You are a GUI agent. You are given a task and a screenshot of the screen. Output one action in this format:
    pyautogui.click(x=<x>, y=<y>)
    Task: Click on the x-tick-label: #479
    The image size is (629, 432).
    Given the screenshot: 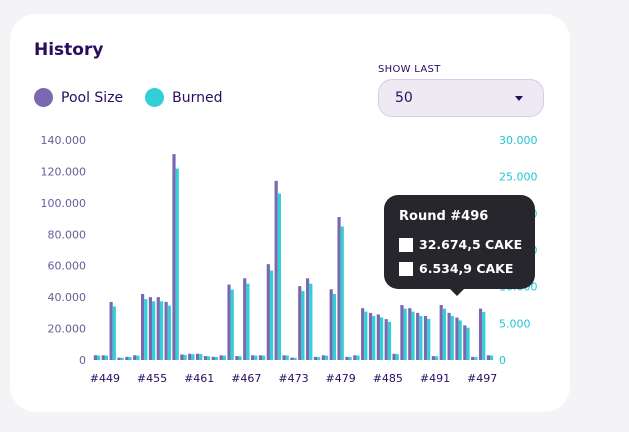 What is the action you would take?
    pyautogui.click(x=341, y=378)
    